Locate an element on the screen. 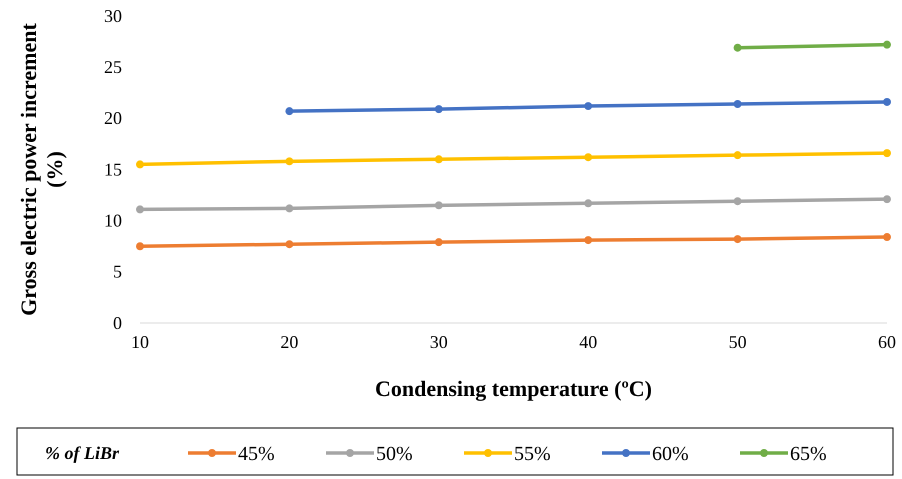  x-tick-label: 10 is located at coordinates (140, 342).